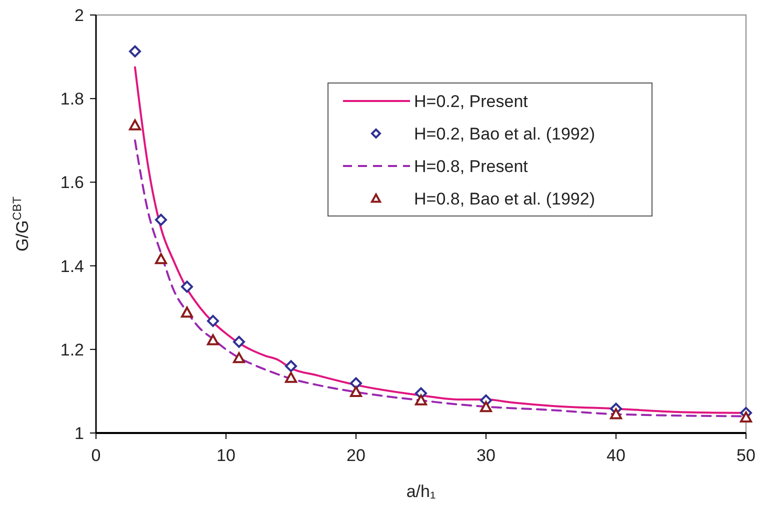 The height and width of the screenshot is (509, 759). What do you see at coordinates (79, 15) in the screenshot?
I see `y-tick-label: 2` at bounding box center [79, 15].